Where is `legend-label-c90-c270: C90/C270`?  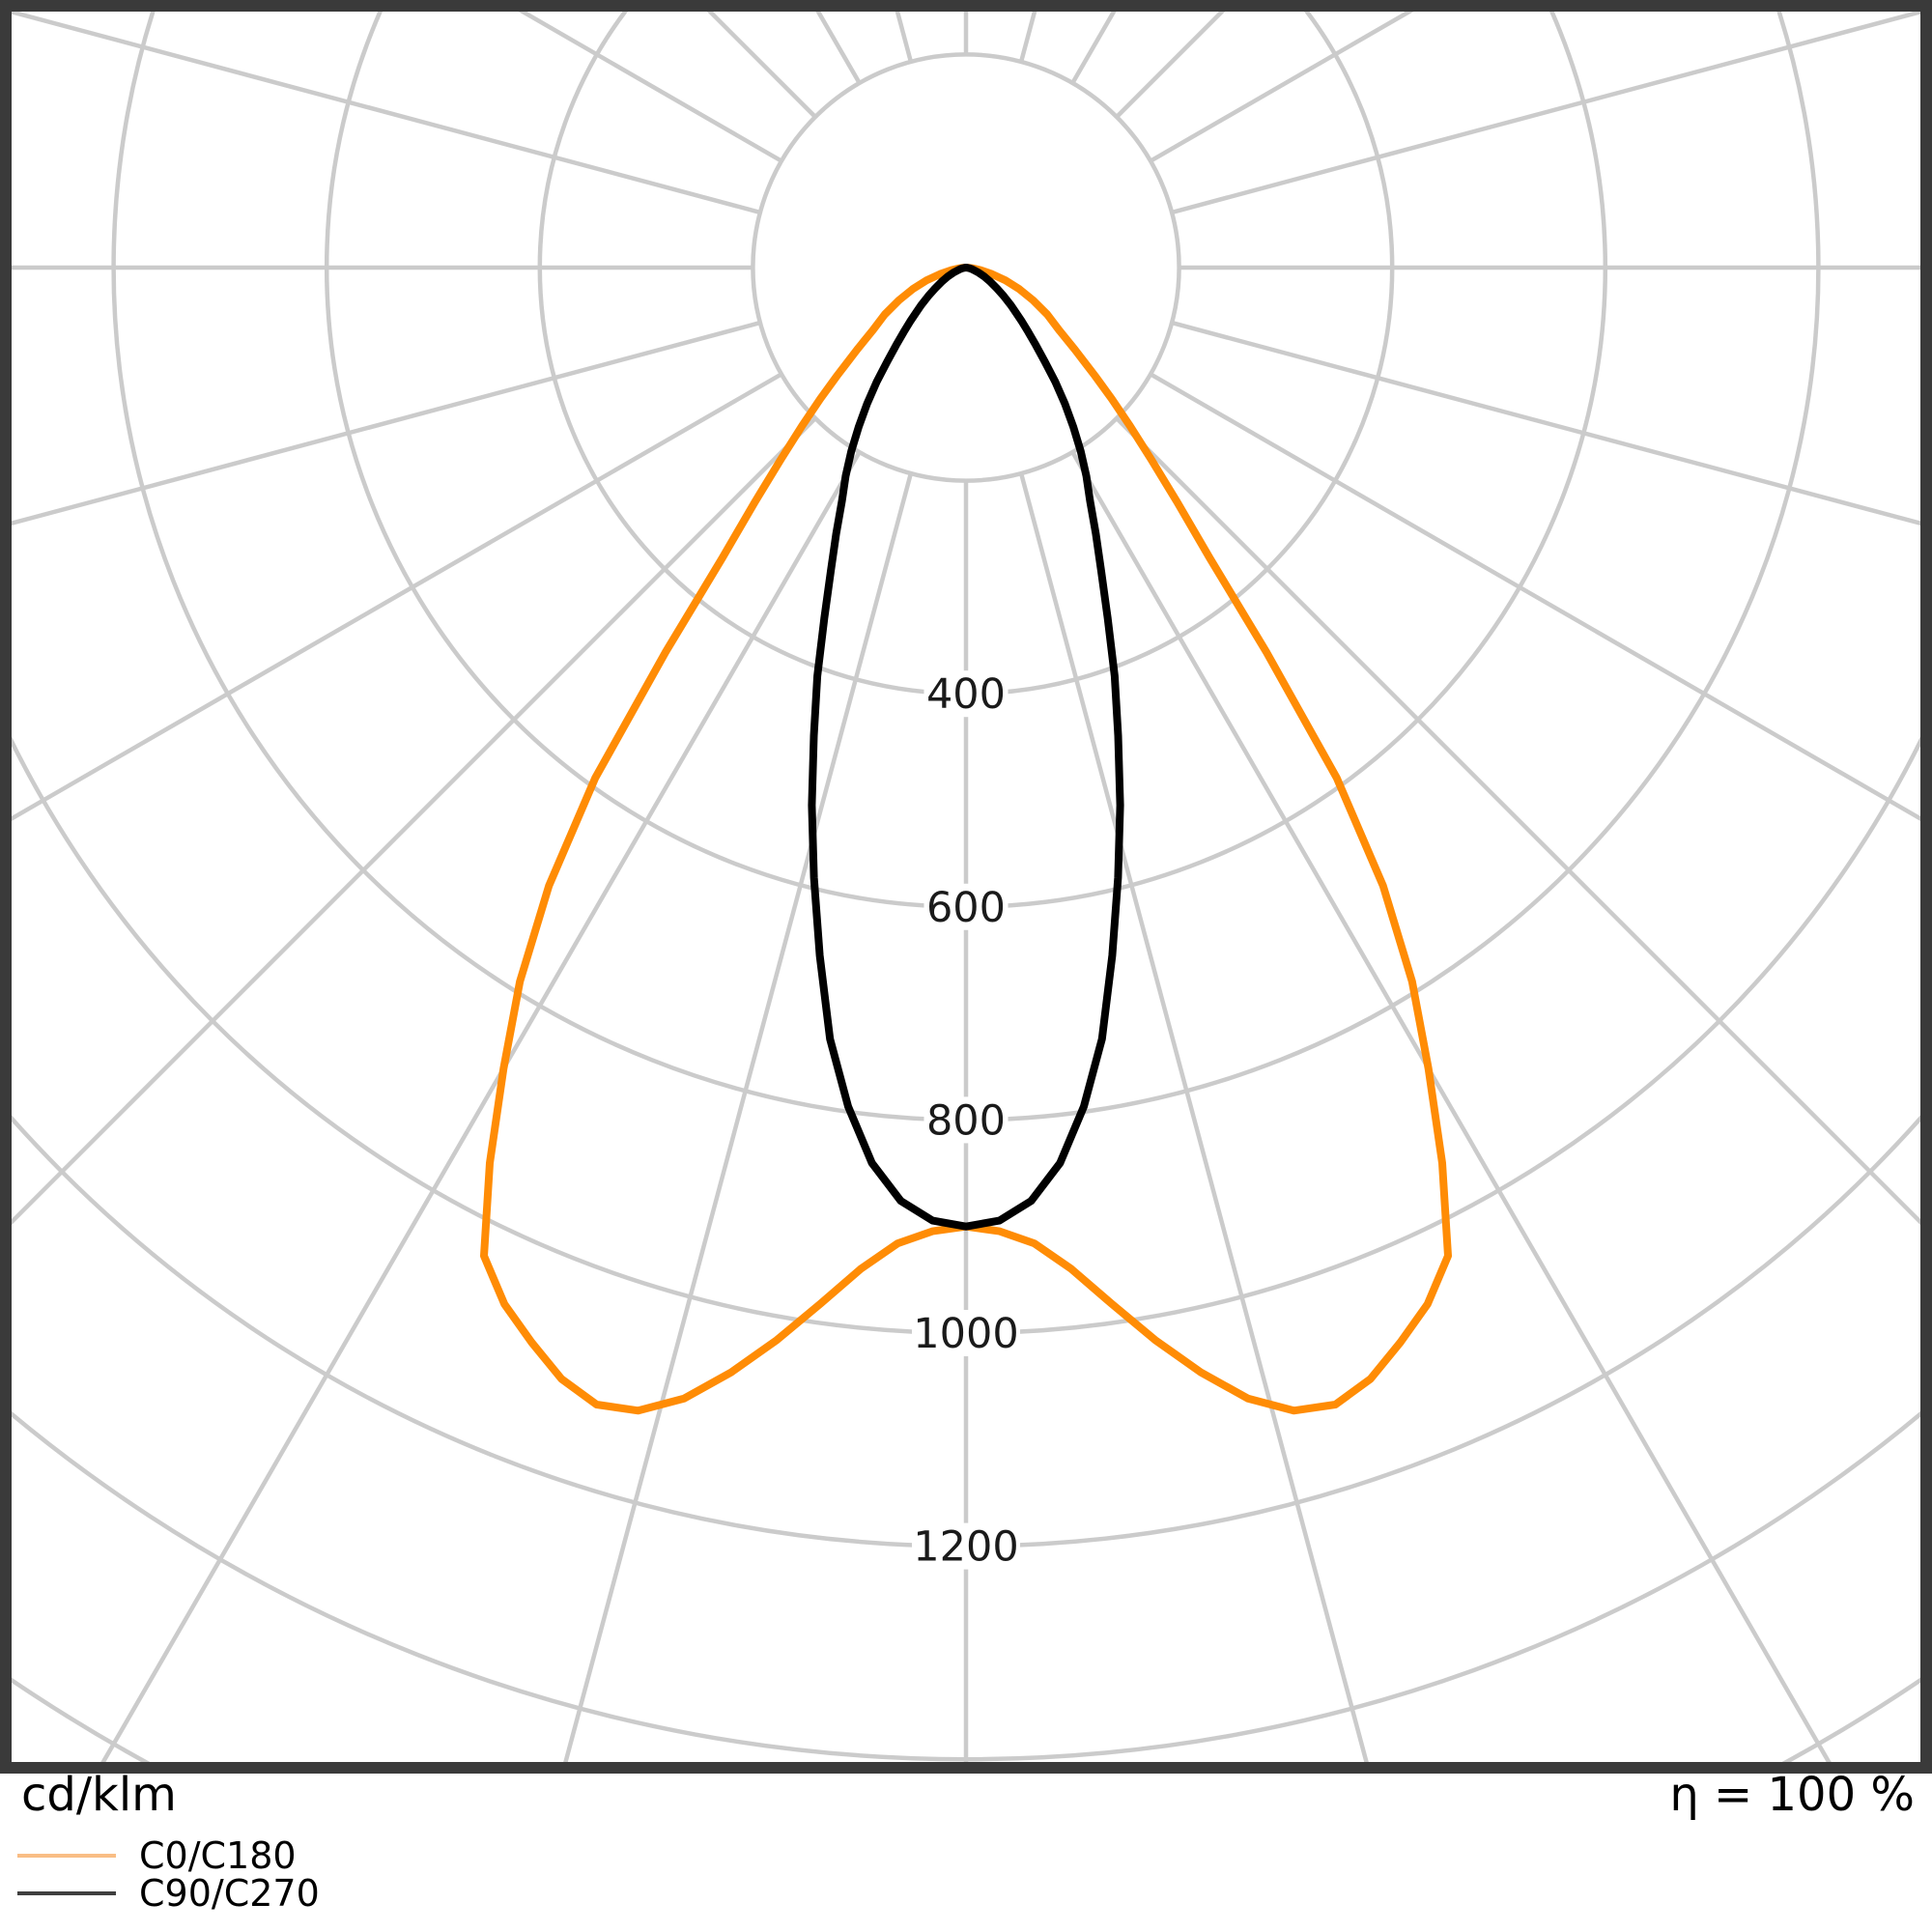
legend-label-c90-c270: C90/C270 is located at coordinates (229, 1893).